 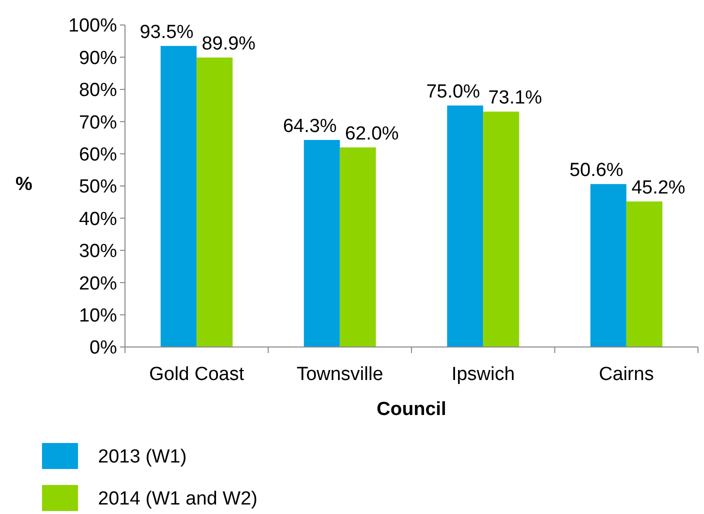 I want to click on y-tick-label: 10%, so click(x=98, y=315).